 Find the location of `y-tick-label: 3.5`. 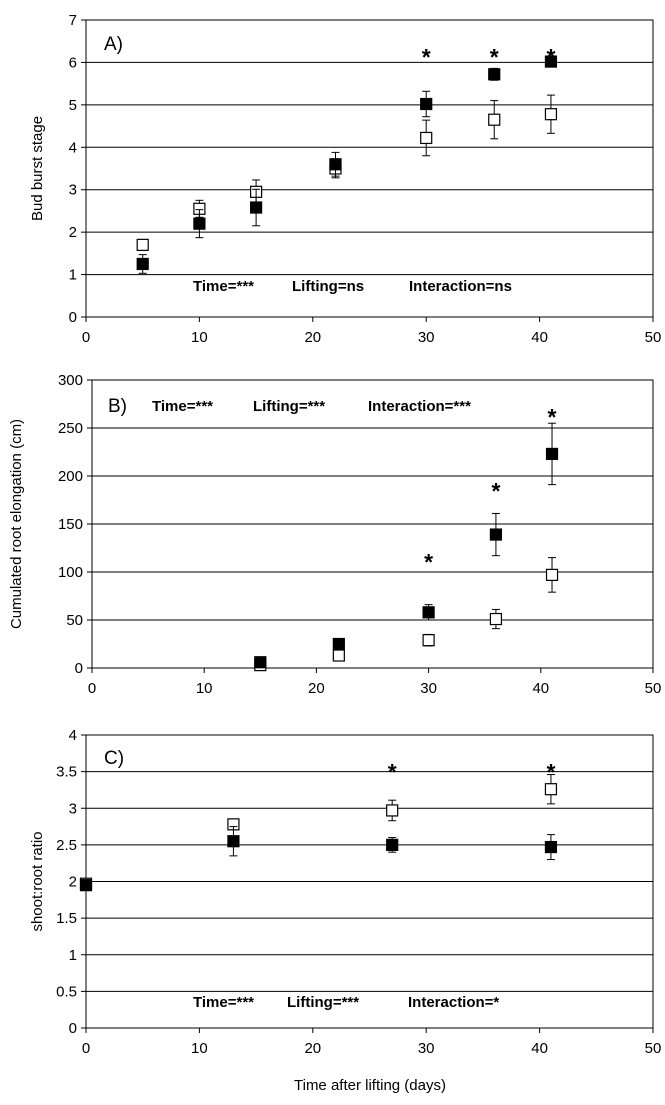

y-tick-label: 3.5 is located at coordinates (66, 772).